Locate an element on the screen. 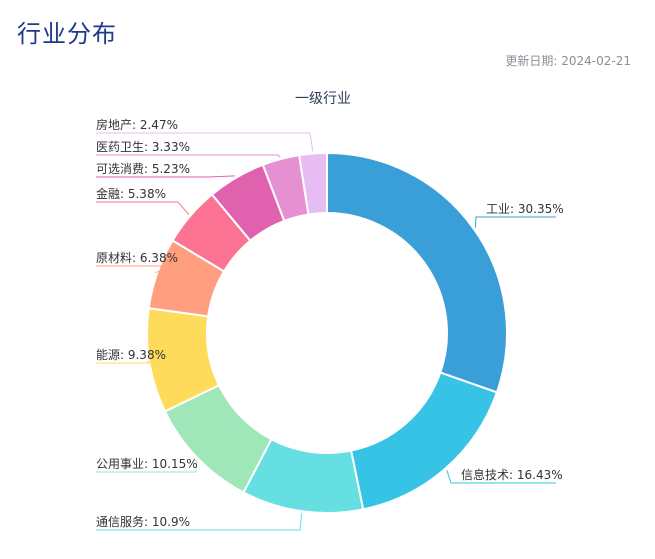 Image resolution: width=655 pixels, height=559 pixels. update-date: 更新日期: 2024-02-21 is located at coordinates (568, 60).